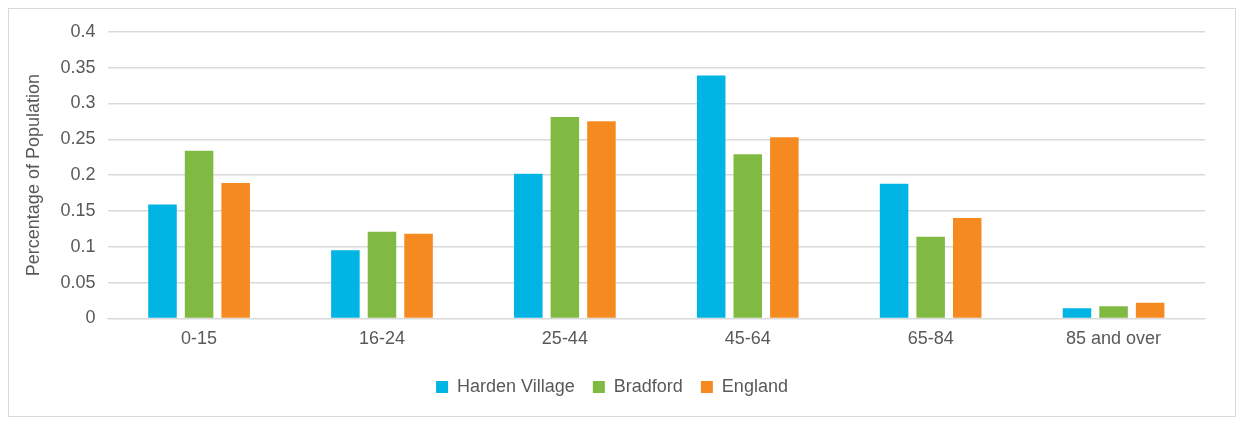 The width and height of the screenshot is (1244, 425). I want to click on y-axis-title: Percentage of Population, so click(32, 175).